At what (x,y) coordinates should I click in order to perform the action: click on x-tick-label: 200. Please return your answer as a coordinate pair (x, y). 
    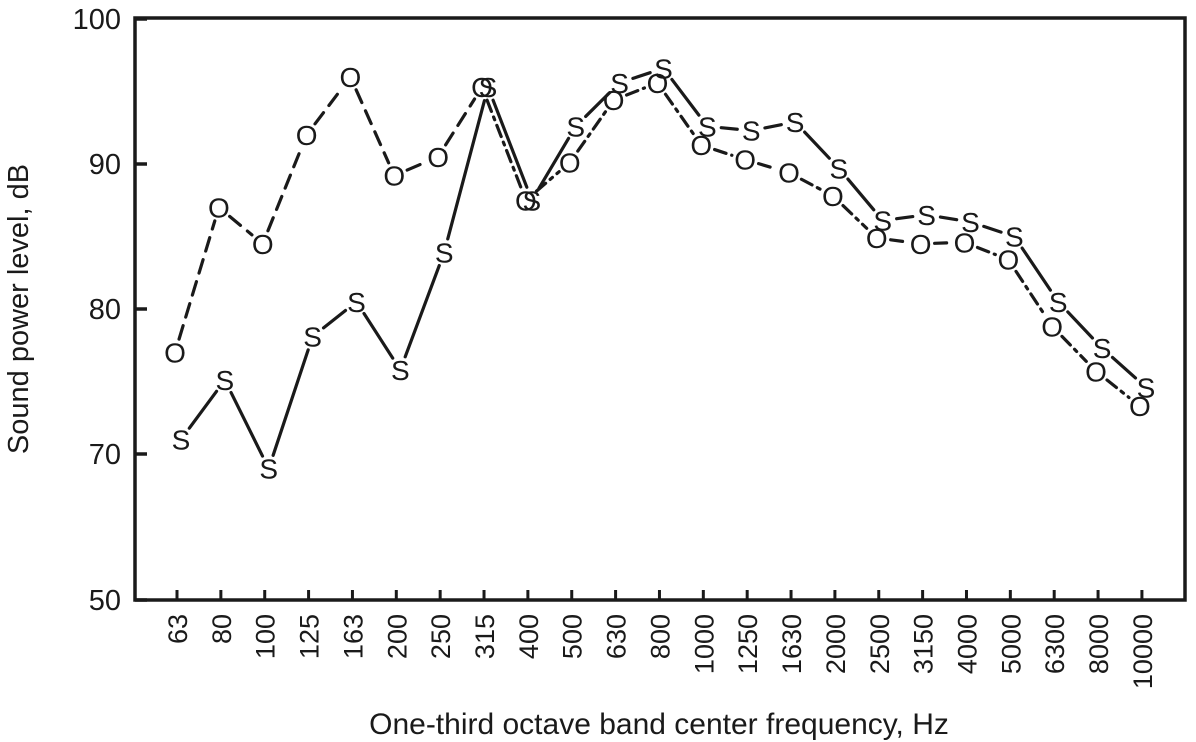
    Looking at the image, I should click on (397, 636).